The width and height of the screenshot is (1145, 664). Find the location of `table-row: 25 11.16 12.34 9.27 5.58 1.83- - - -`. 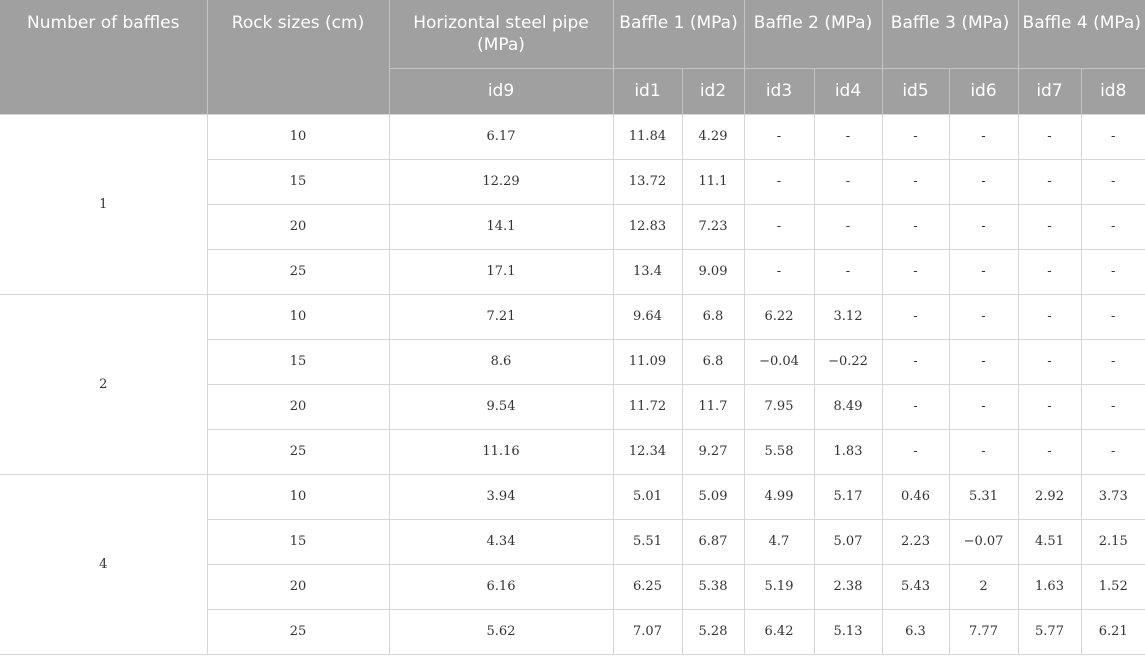

table-row: 25 11.16 12.34 9.27 5.58 1.83- - - - is located at coordinates (572, 451).